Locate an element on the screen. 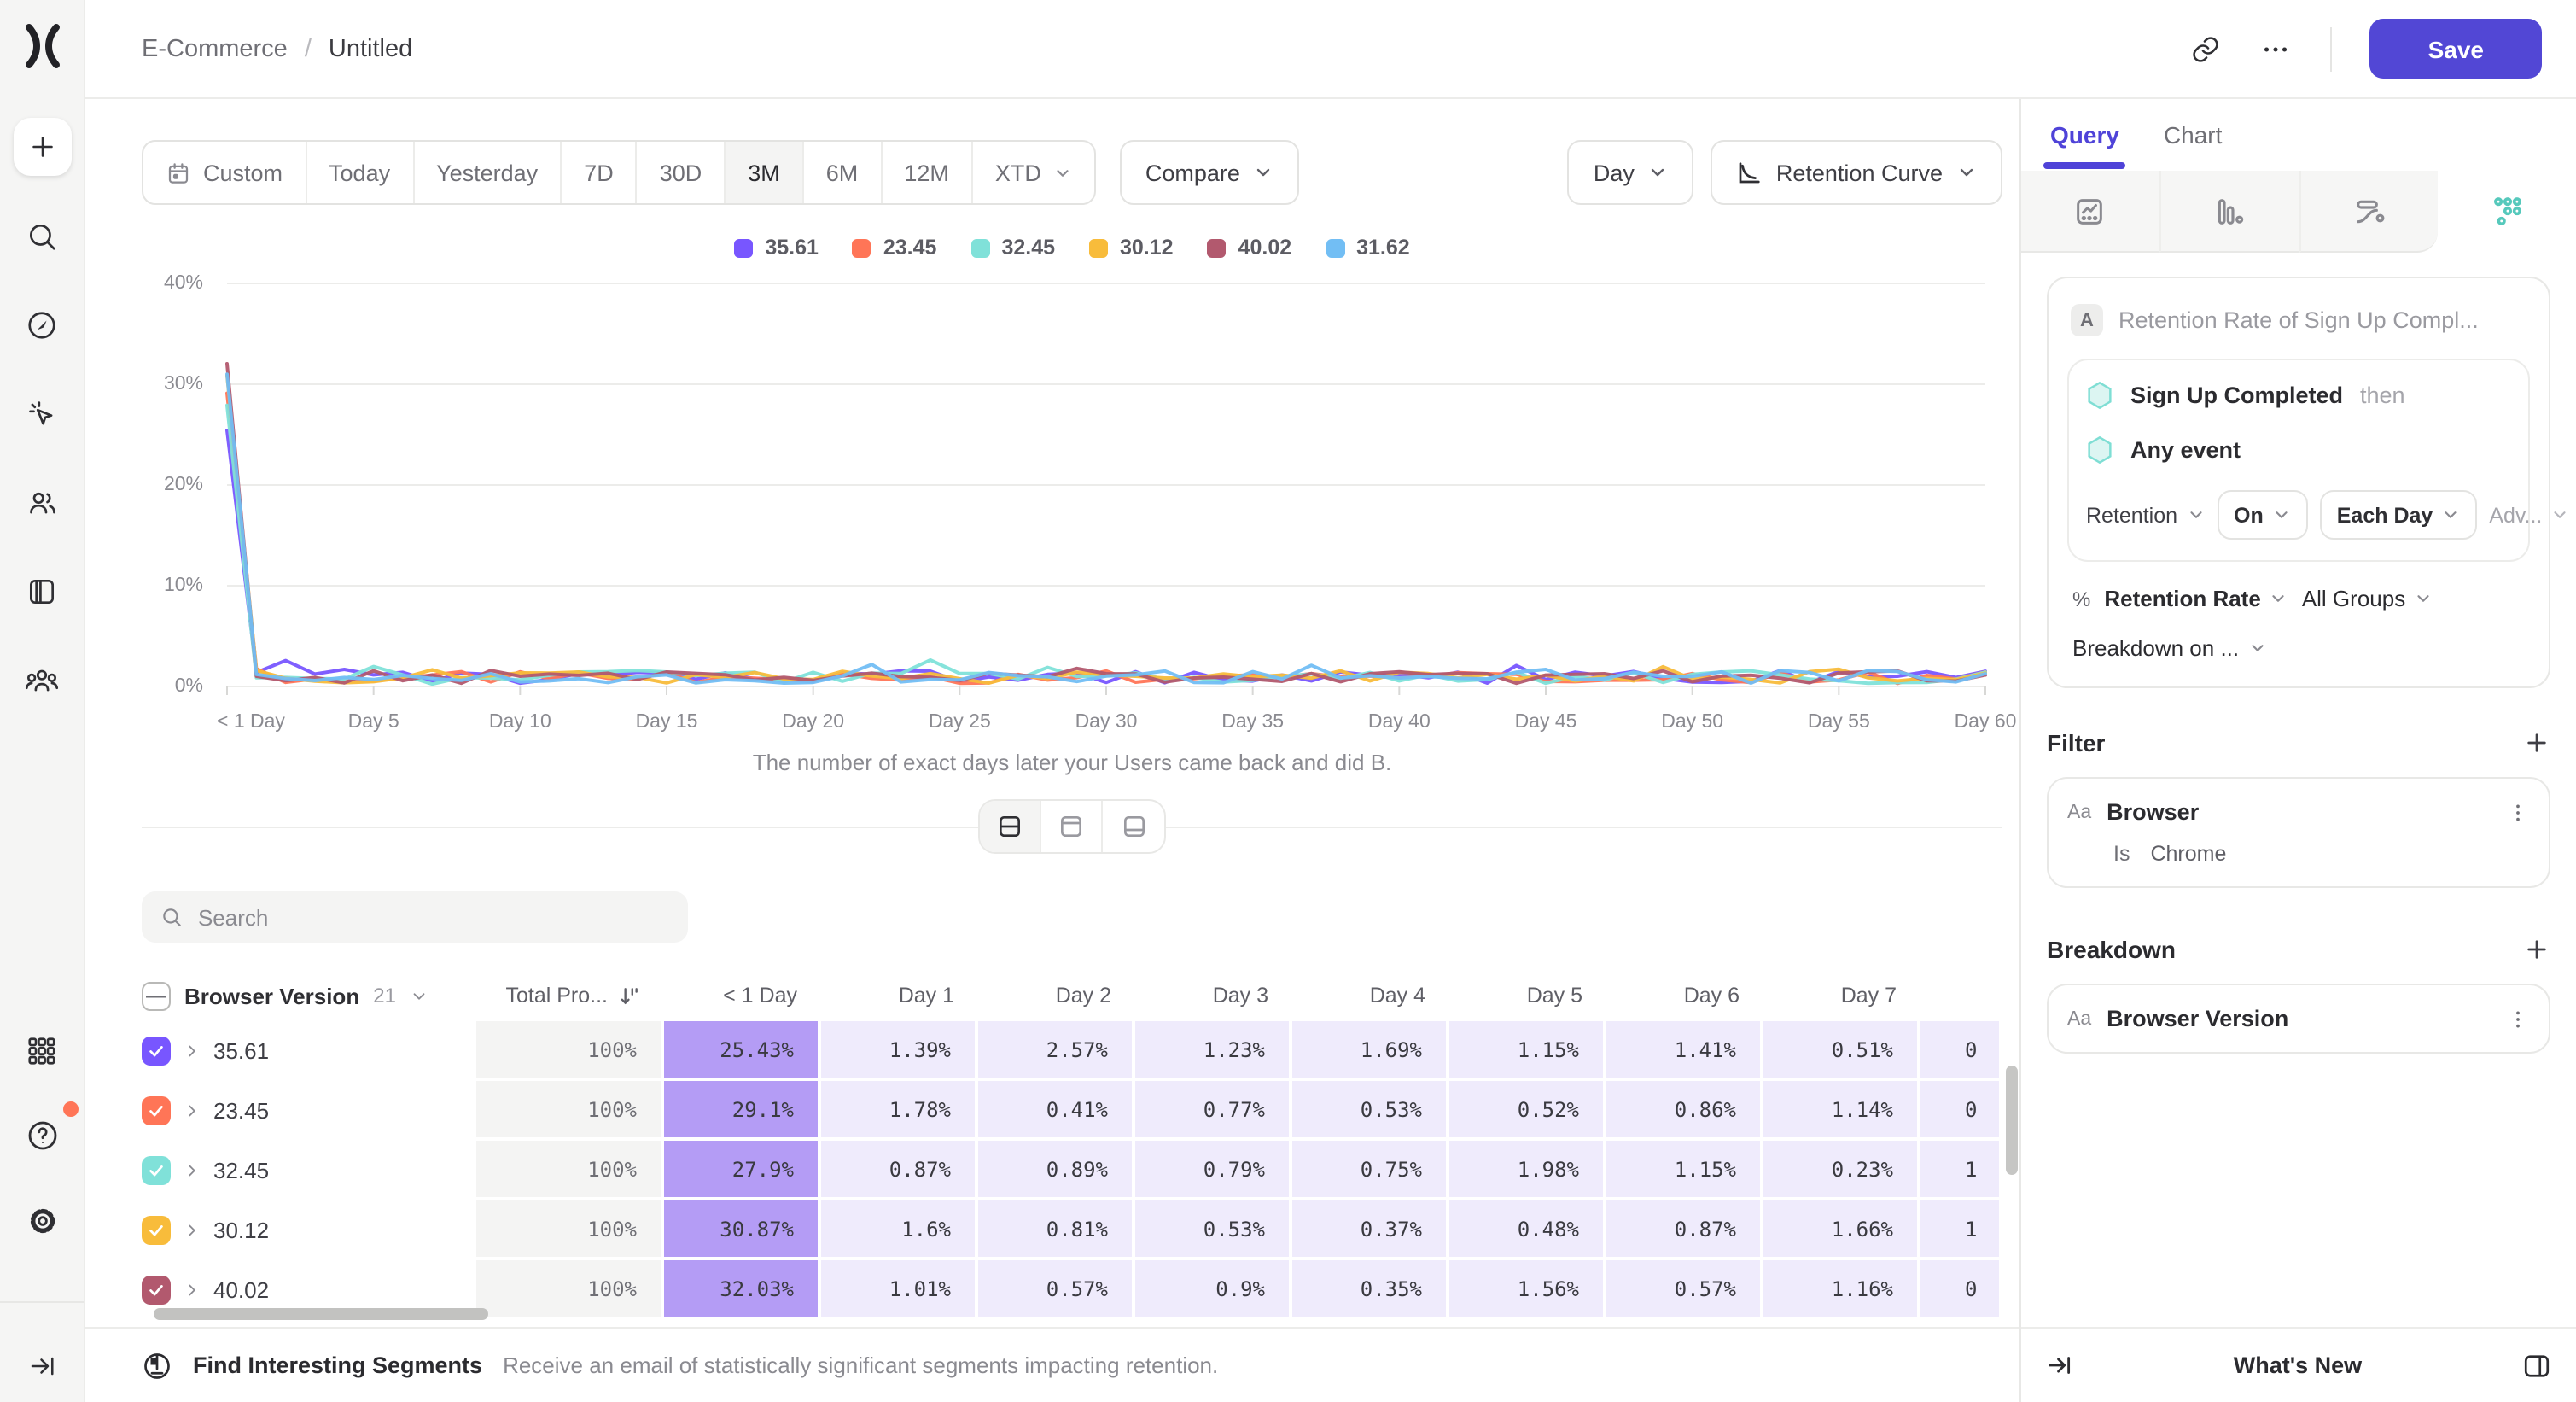  date-range-yesterday: Yesterday is located at coordinates (488, 173).